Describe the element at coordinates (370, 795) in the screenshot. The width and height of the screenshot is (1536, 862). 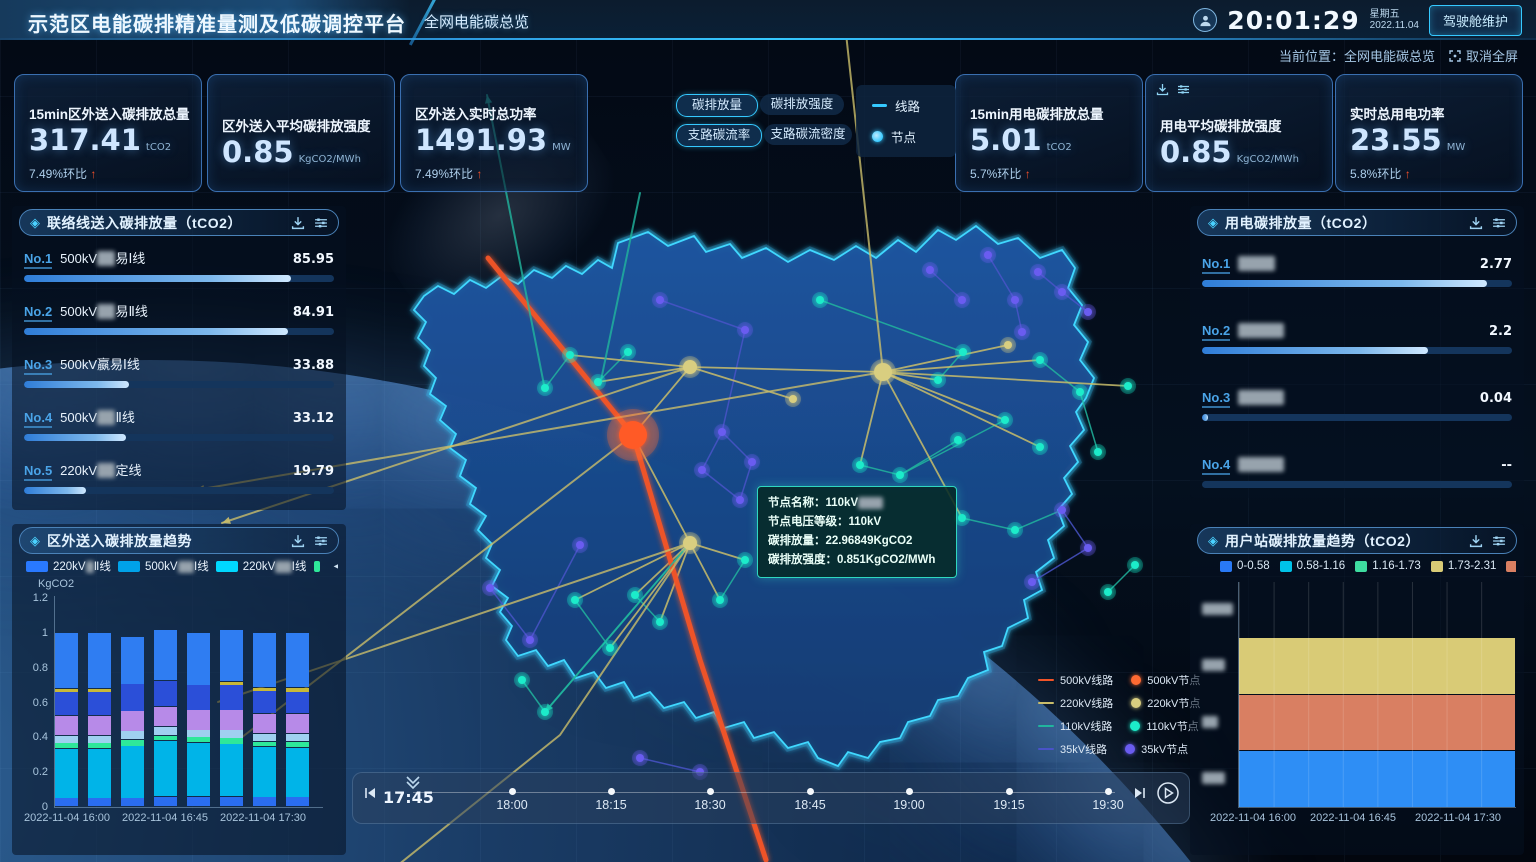
I see `skip-to-start-button` at that location.